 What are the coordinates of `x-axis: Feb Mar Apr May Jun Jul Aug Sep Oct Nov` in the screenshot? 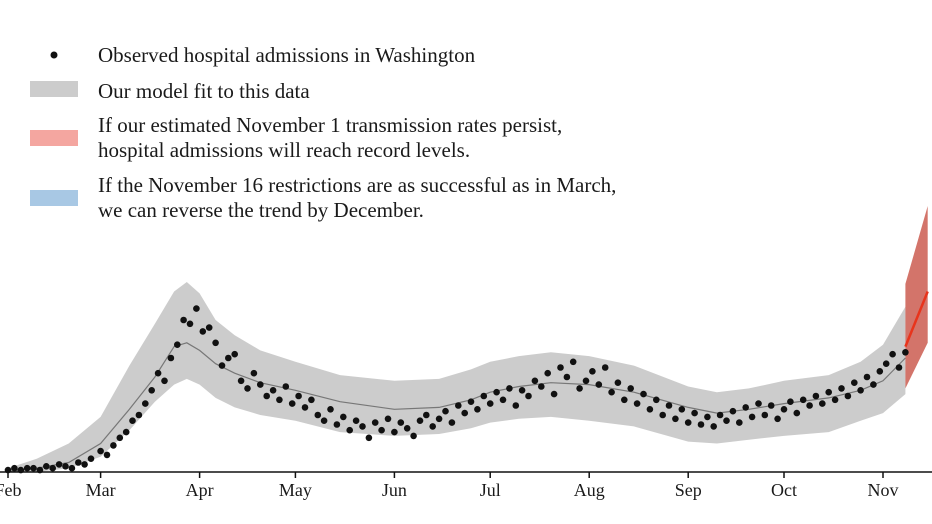 It's located at (466, 485).